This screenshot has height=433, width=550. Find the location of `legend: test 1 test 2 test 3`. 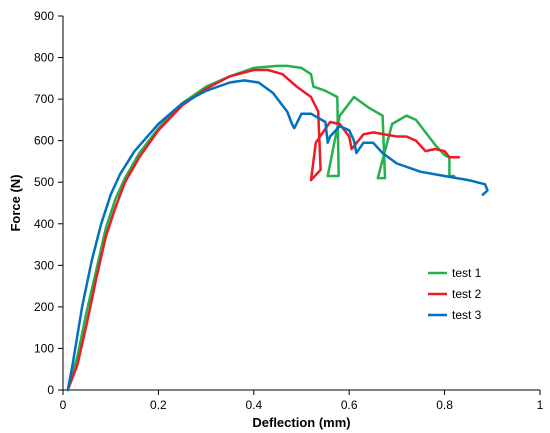

legend: test 1 test 2 test 3 is located at coordinates (455, 294).